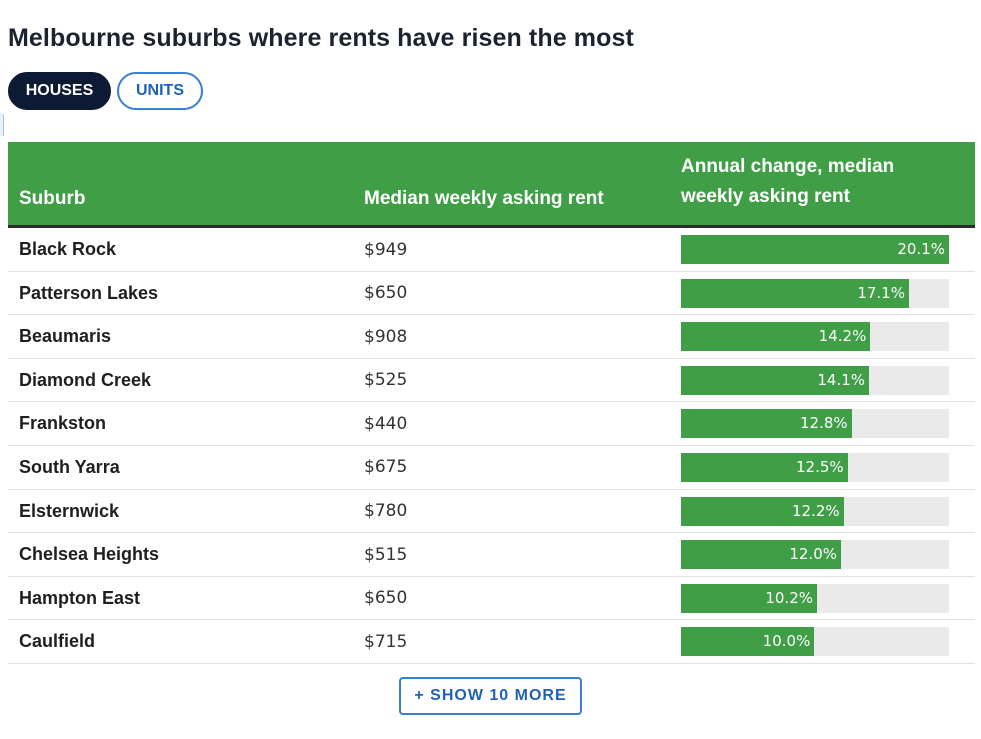  What do you see at coordinates (386, 336) in the screenshot?
I see `rent-cell: $908` at bounding box center [386, 336].